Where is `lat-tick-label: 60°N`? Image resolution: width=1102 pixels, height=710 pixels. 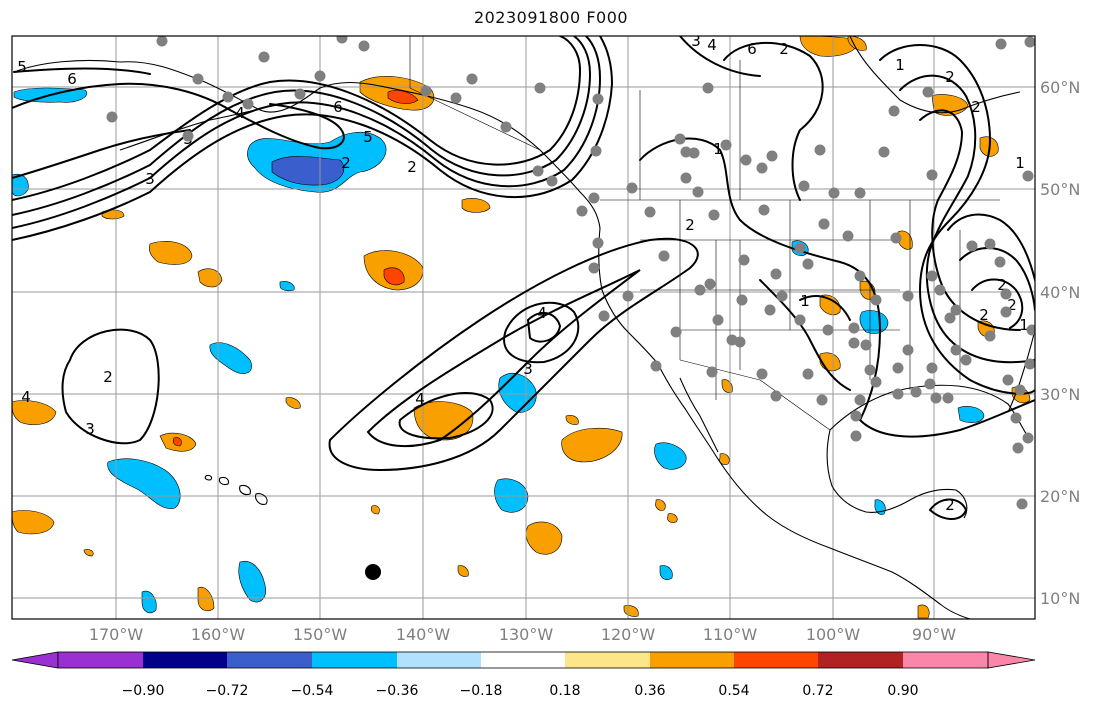 lat-tick-label: 60°N is located at coordinates (1060, 87).